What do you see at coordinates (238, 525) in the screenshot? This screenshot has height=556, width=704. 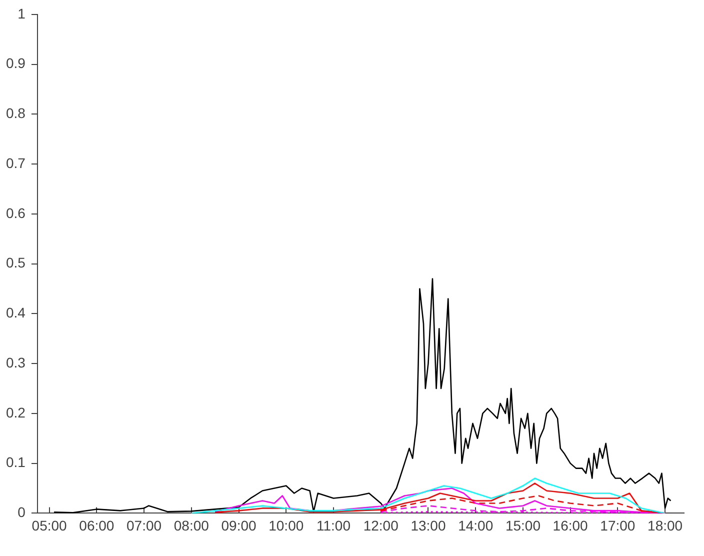 I see `x-tick-label: 09:00` at bounding box center [238, 525].